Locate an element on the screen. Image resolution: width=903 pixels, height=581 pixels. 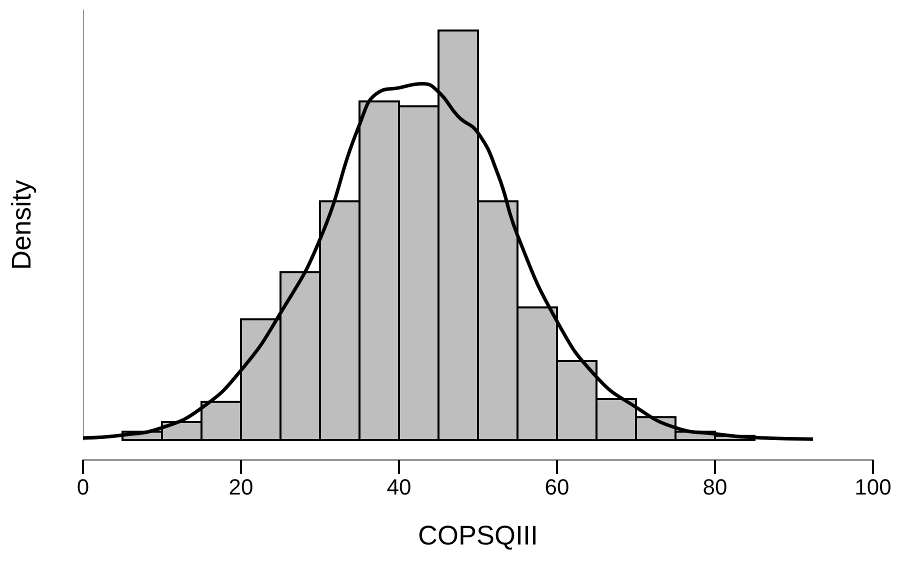
x-tick-label: 80 is located at coordinates (715, 487).